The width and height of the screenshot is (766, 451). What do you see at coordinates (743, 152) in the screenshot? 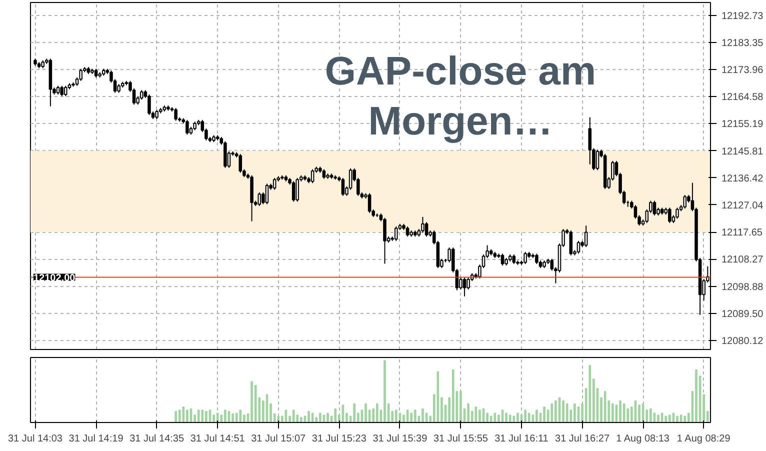
I see `y-tick-label: 12145.81` at bounding box center [743, 152].